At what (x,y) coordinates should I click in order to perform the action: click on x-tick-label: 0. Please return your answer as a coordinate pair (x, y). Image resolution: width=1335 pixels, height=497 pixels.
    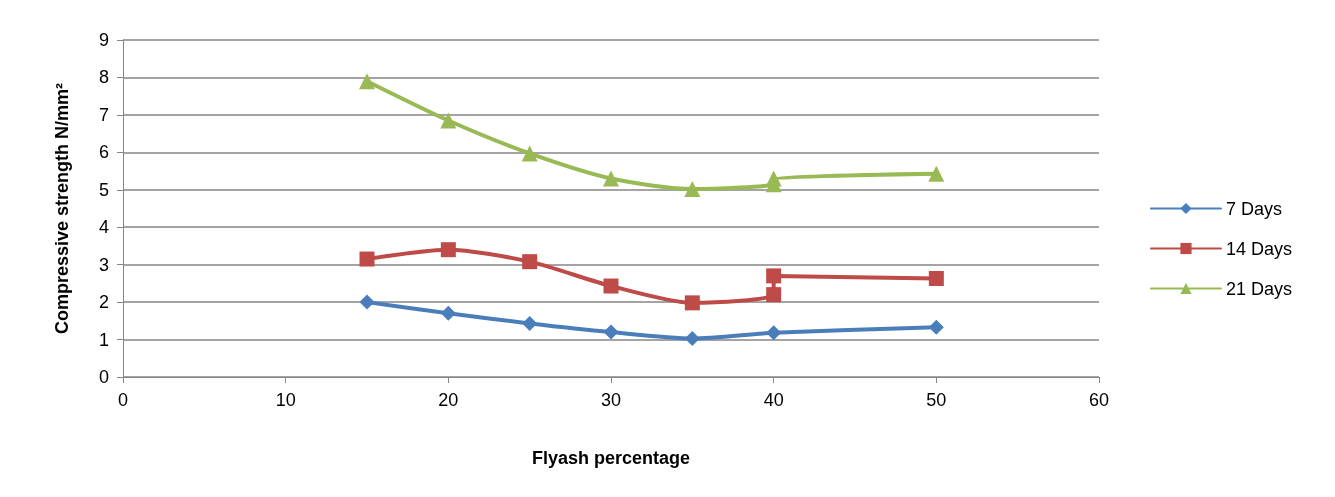
    Looking at the image, I should click on (123, 400).